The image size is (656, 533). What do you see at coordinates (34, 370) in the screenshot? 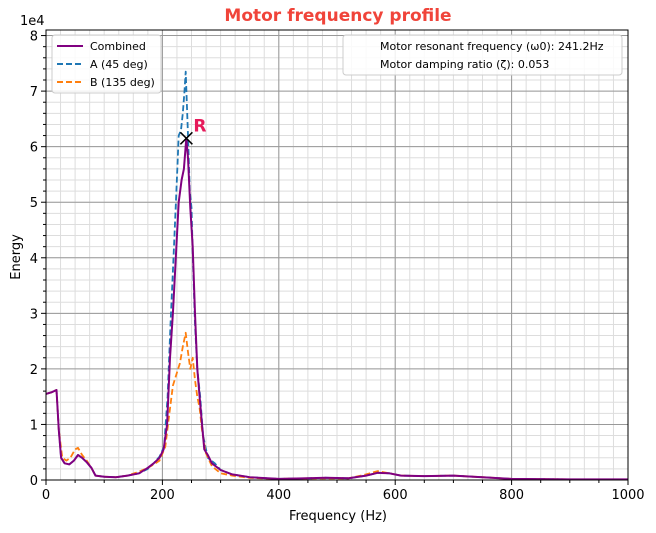
I see `y-tick-label: 2` at bounding box center [34, 370].